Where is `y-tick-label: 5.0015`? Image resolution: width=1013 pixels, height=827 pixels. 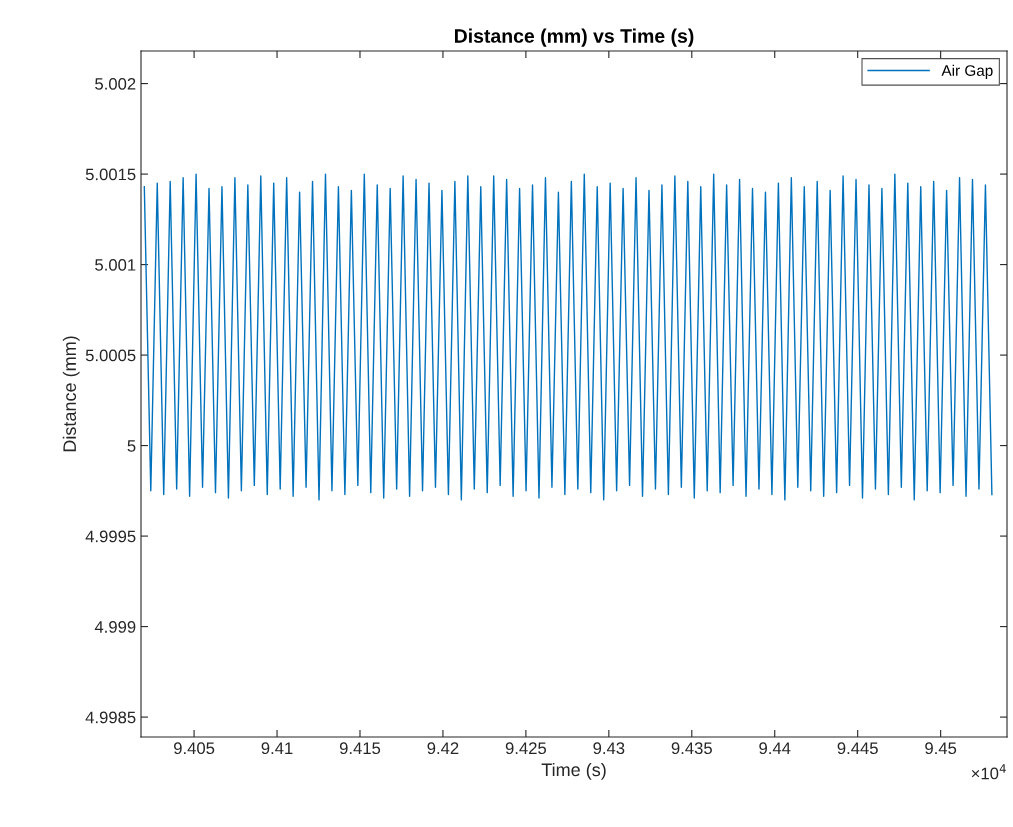
y-tick-label: 5.0015 is located at coordinates (110, 174).